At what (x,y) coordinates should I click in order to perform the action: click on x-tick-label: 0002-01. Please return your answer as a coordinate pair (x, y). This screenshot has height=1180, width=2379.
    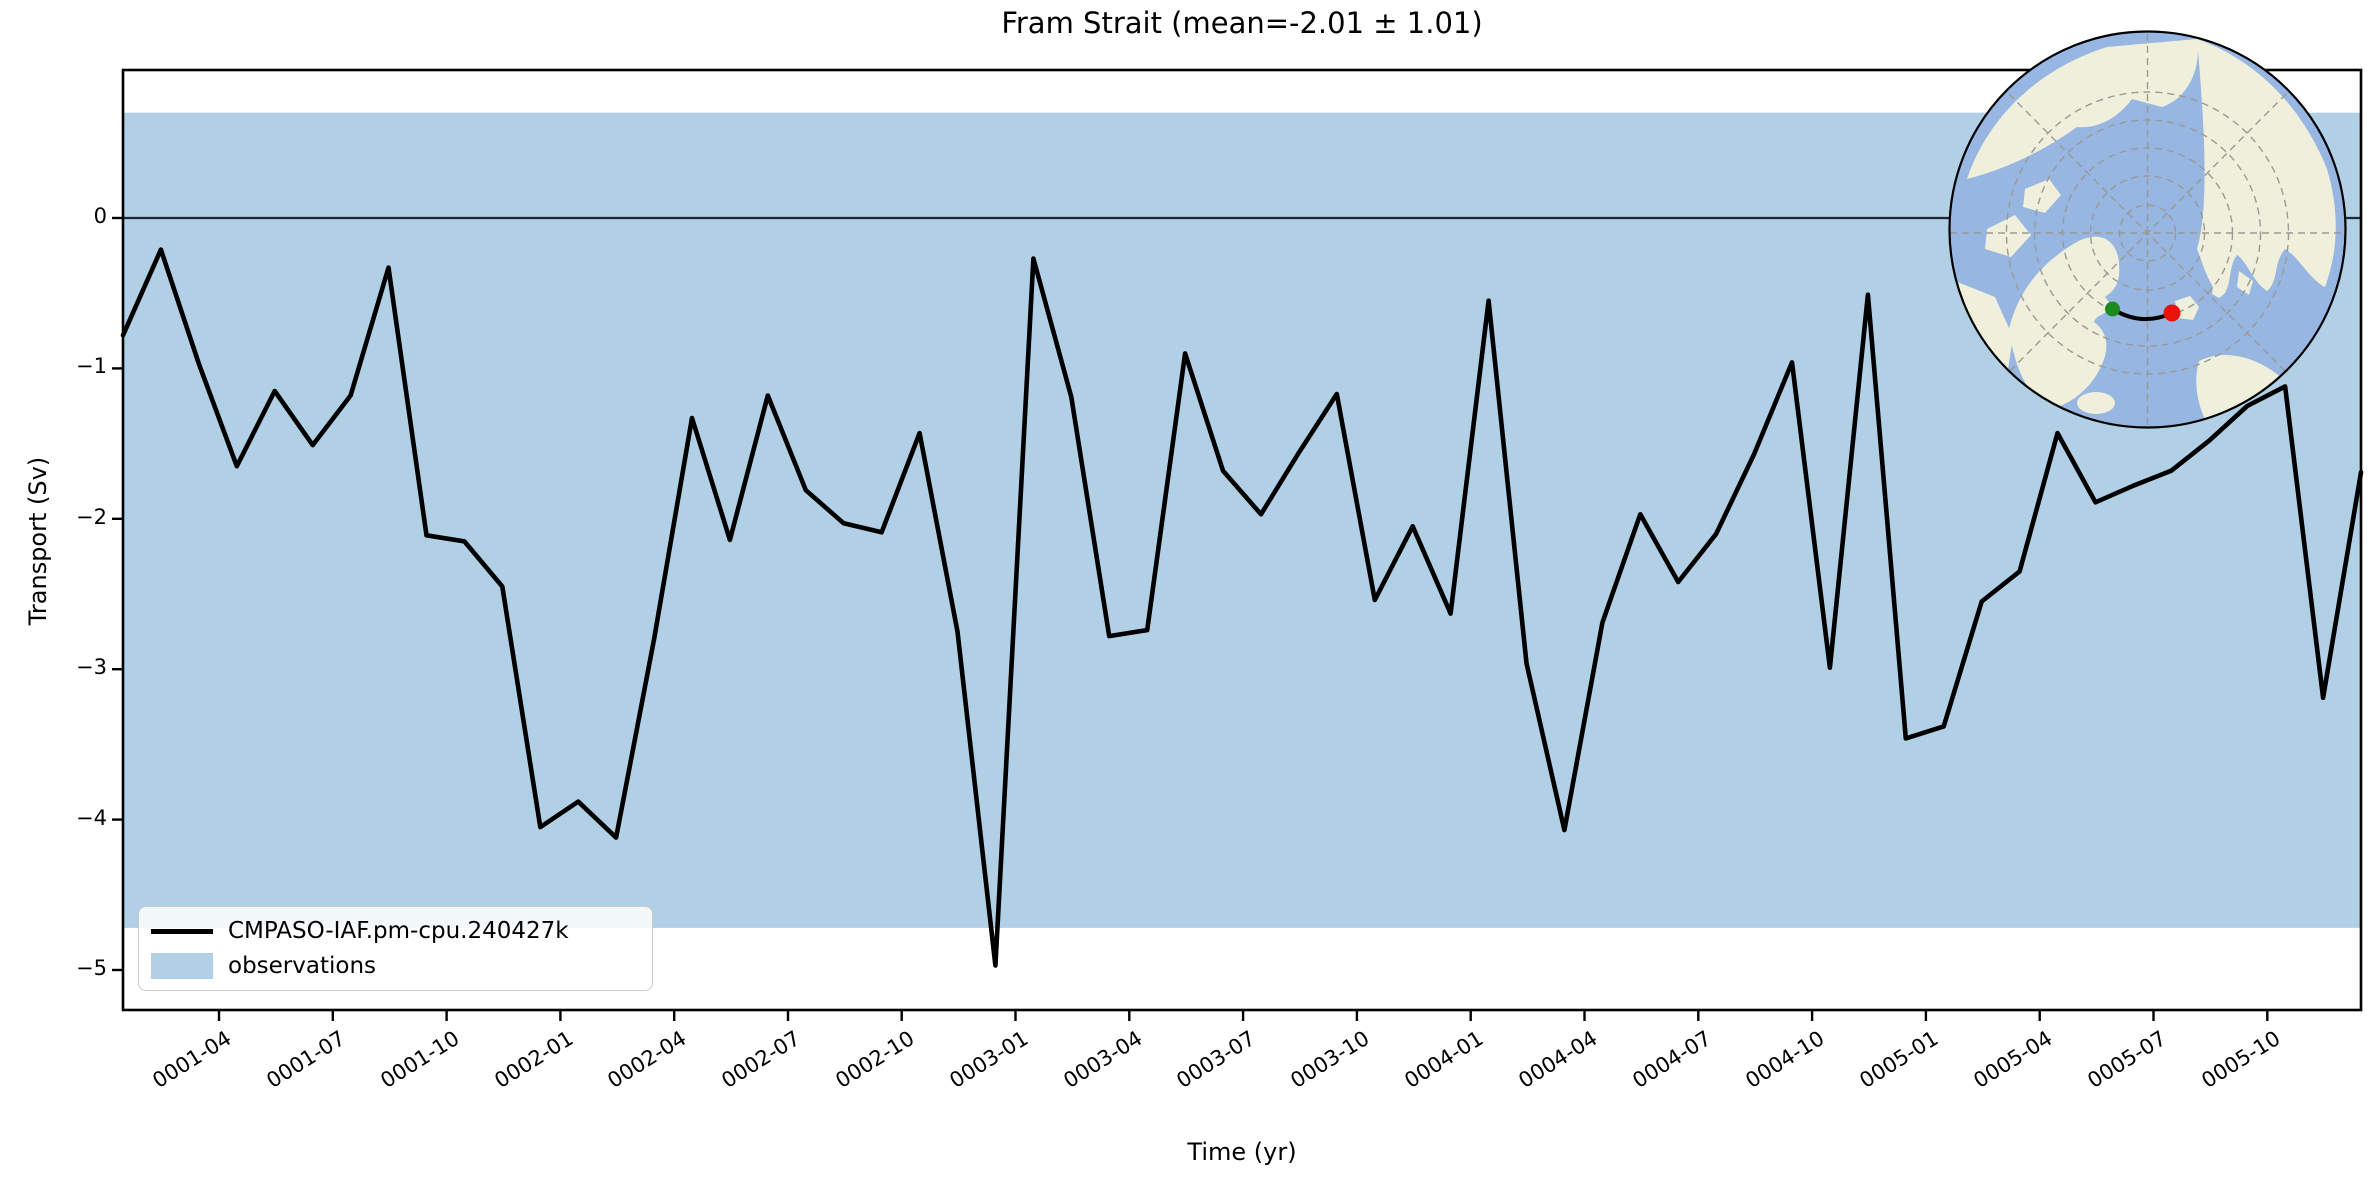
    Looking at the image, I should click on (533, 1059).